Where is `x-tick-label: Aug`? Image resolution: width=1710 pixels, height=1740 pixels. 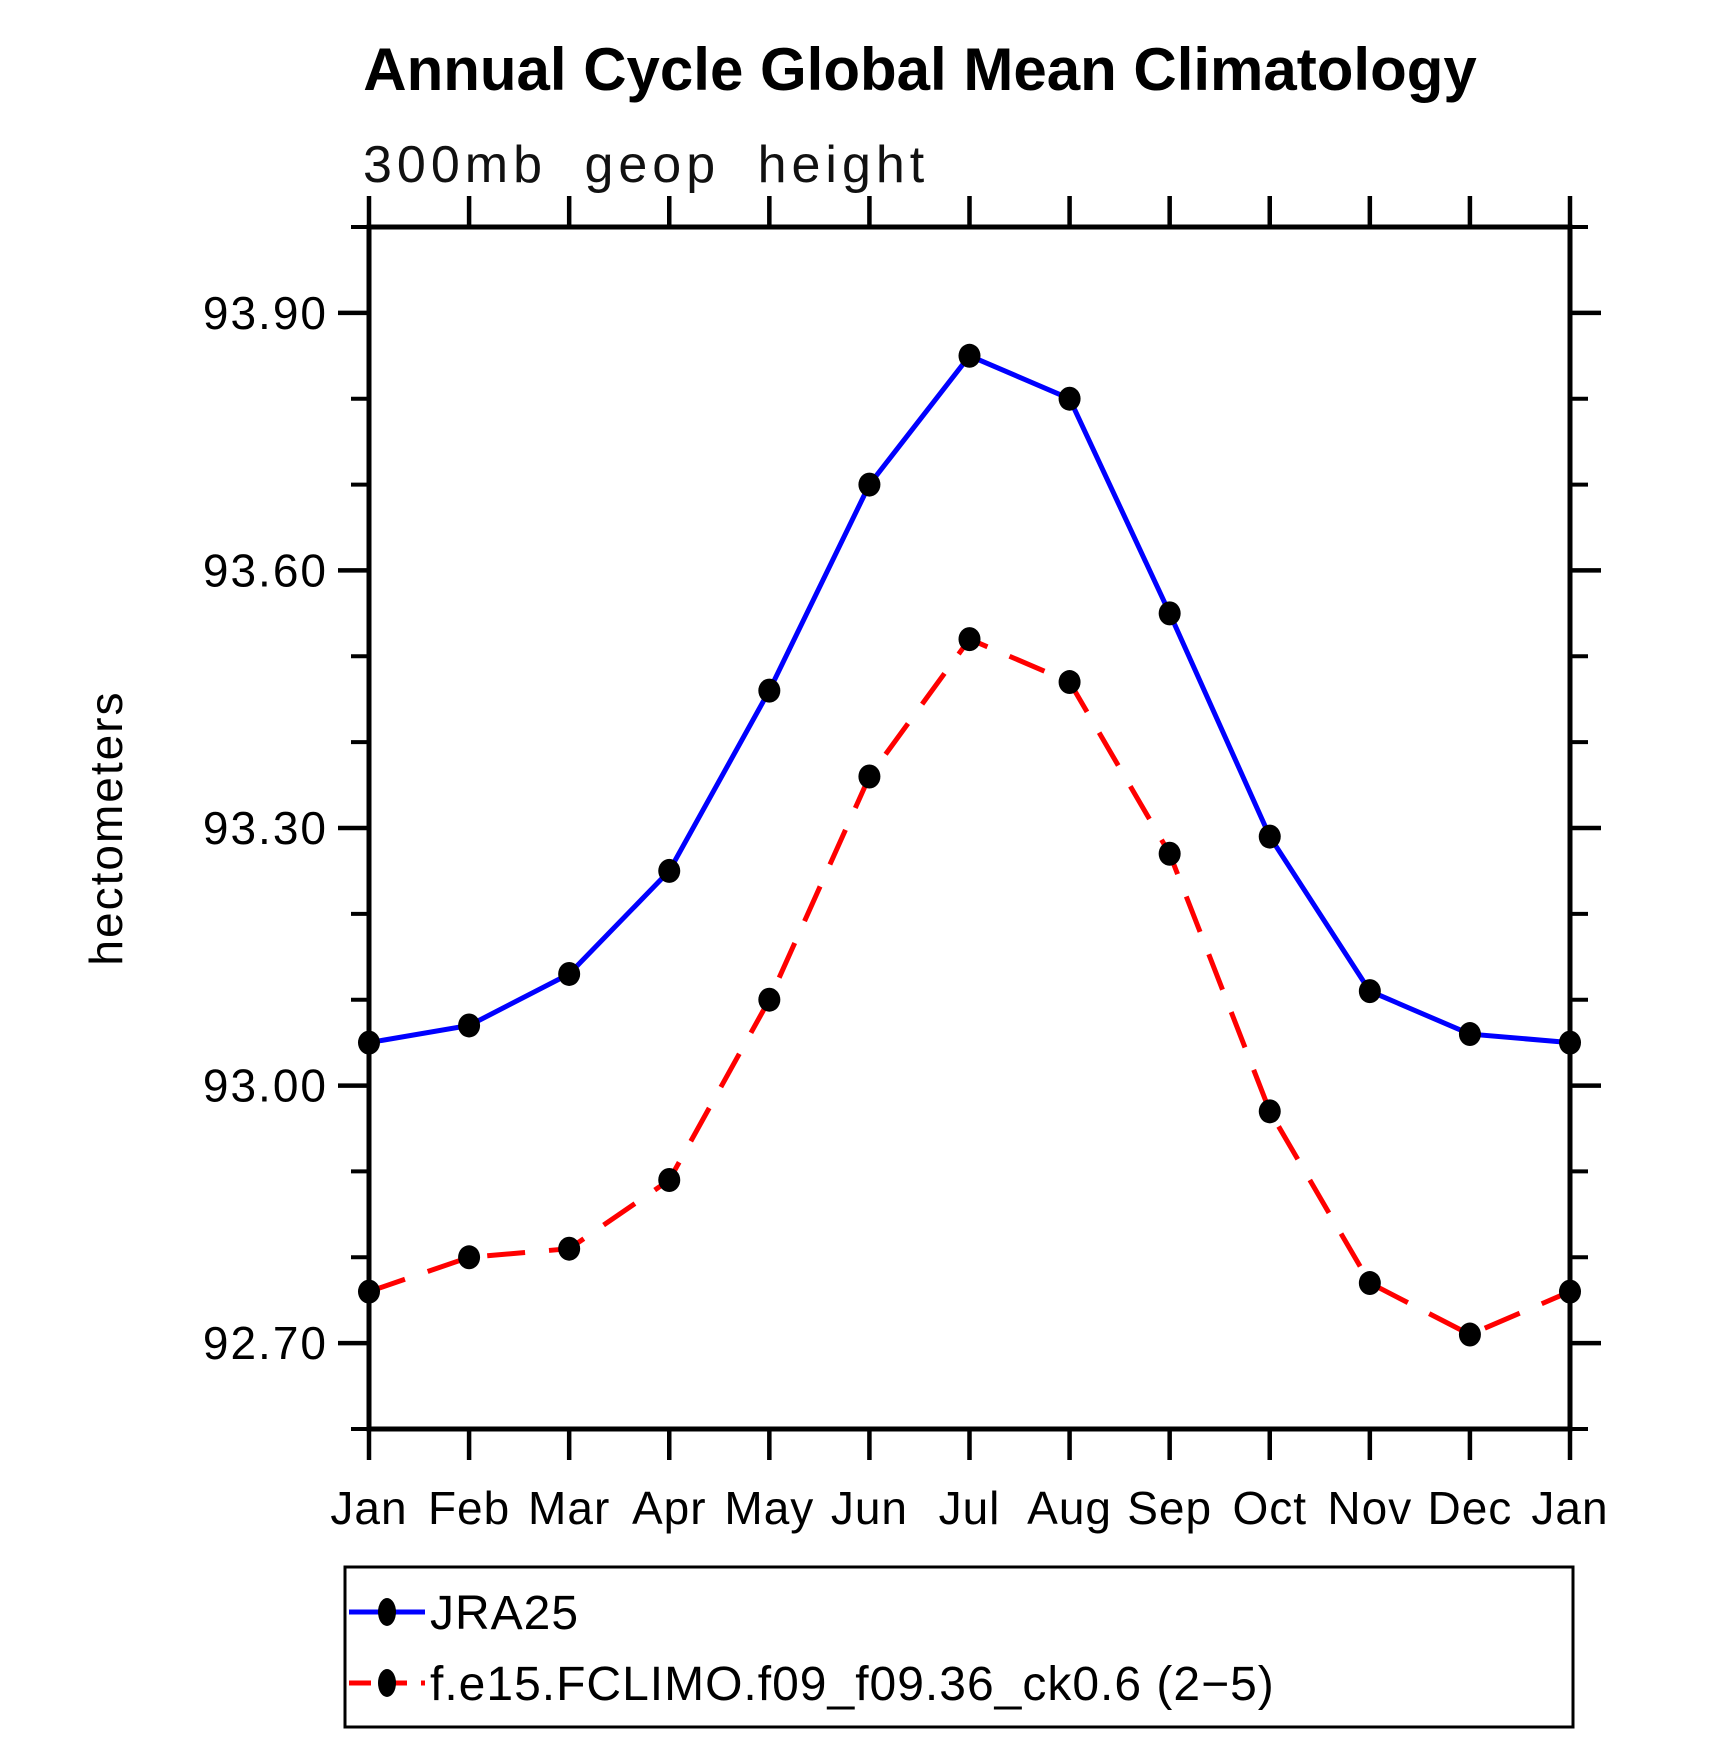
x-tick-label: Aug is located at coordinates (1069, 1508).